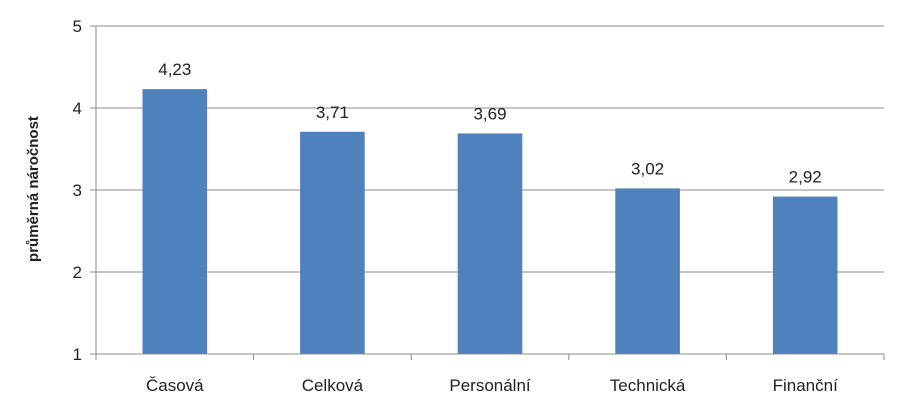  Describe the element at coordinates (174, 69) in the screenshot. I see `data-label: 4,23` at that location.